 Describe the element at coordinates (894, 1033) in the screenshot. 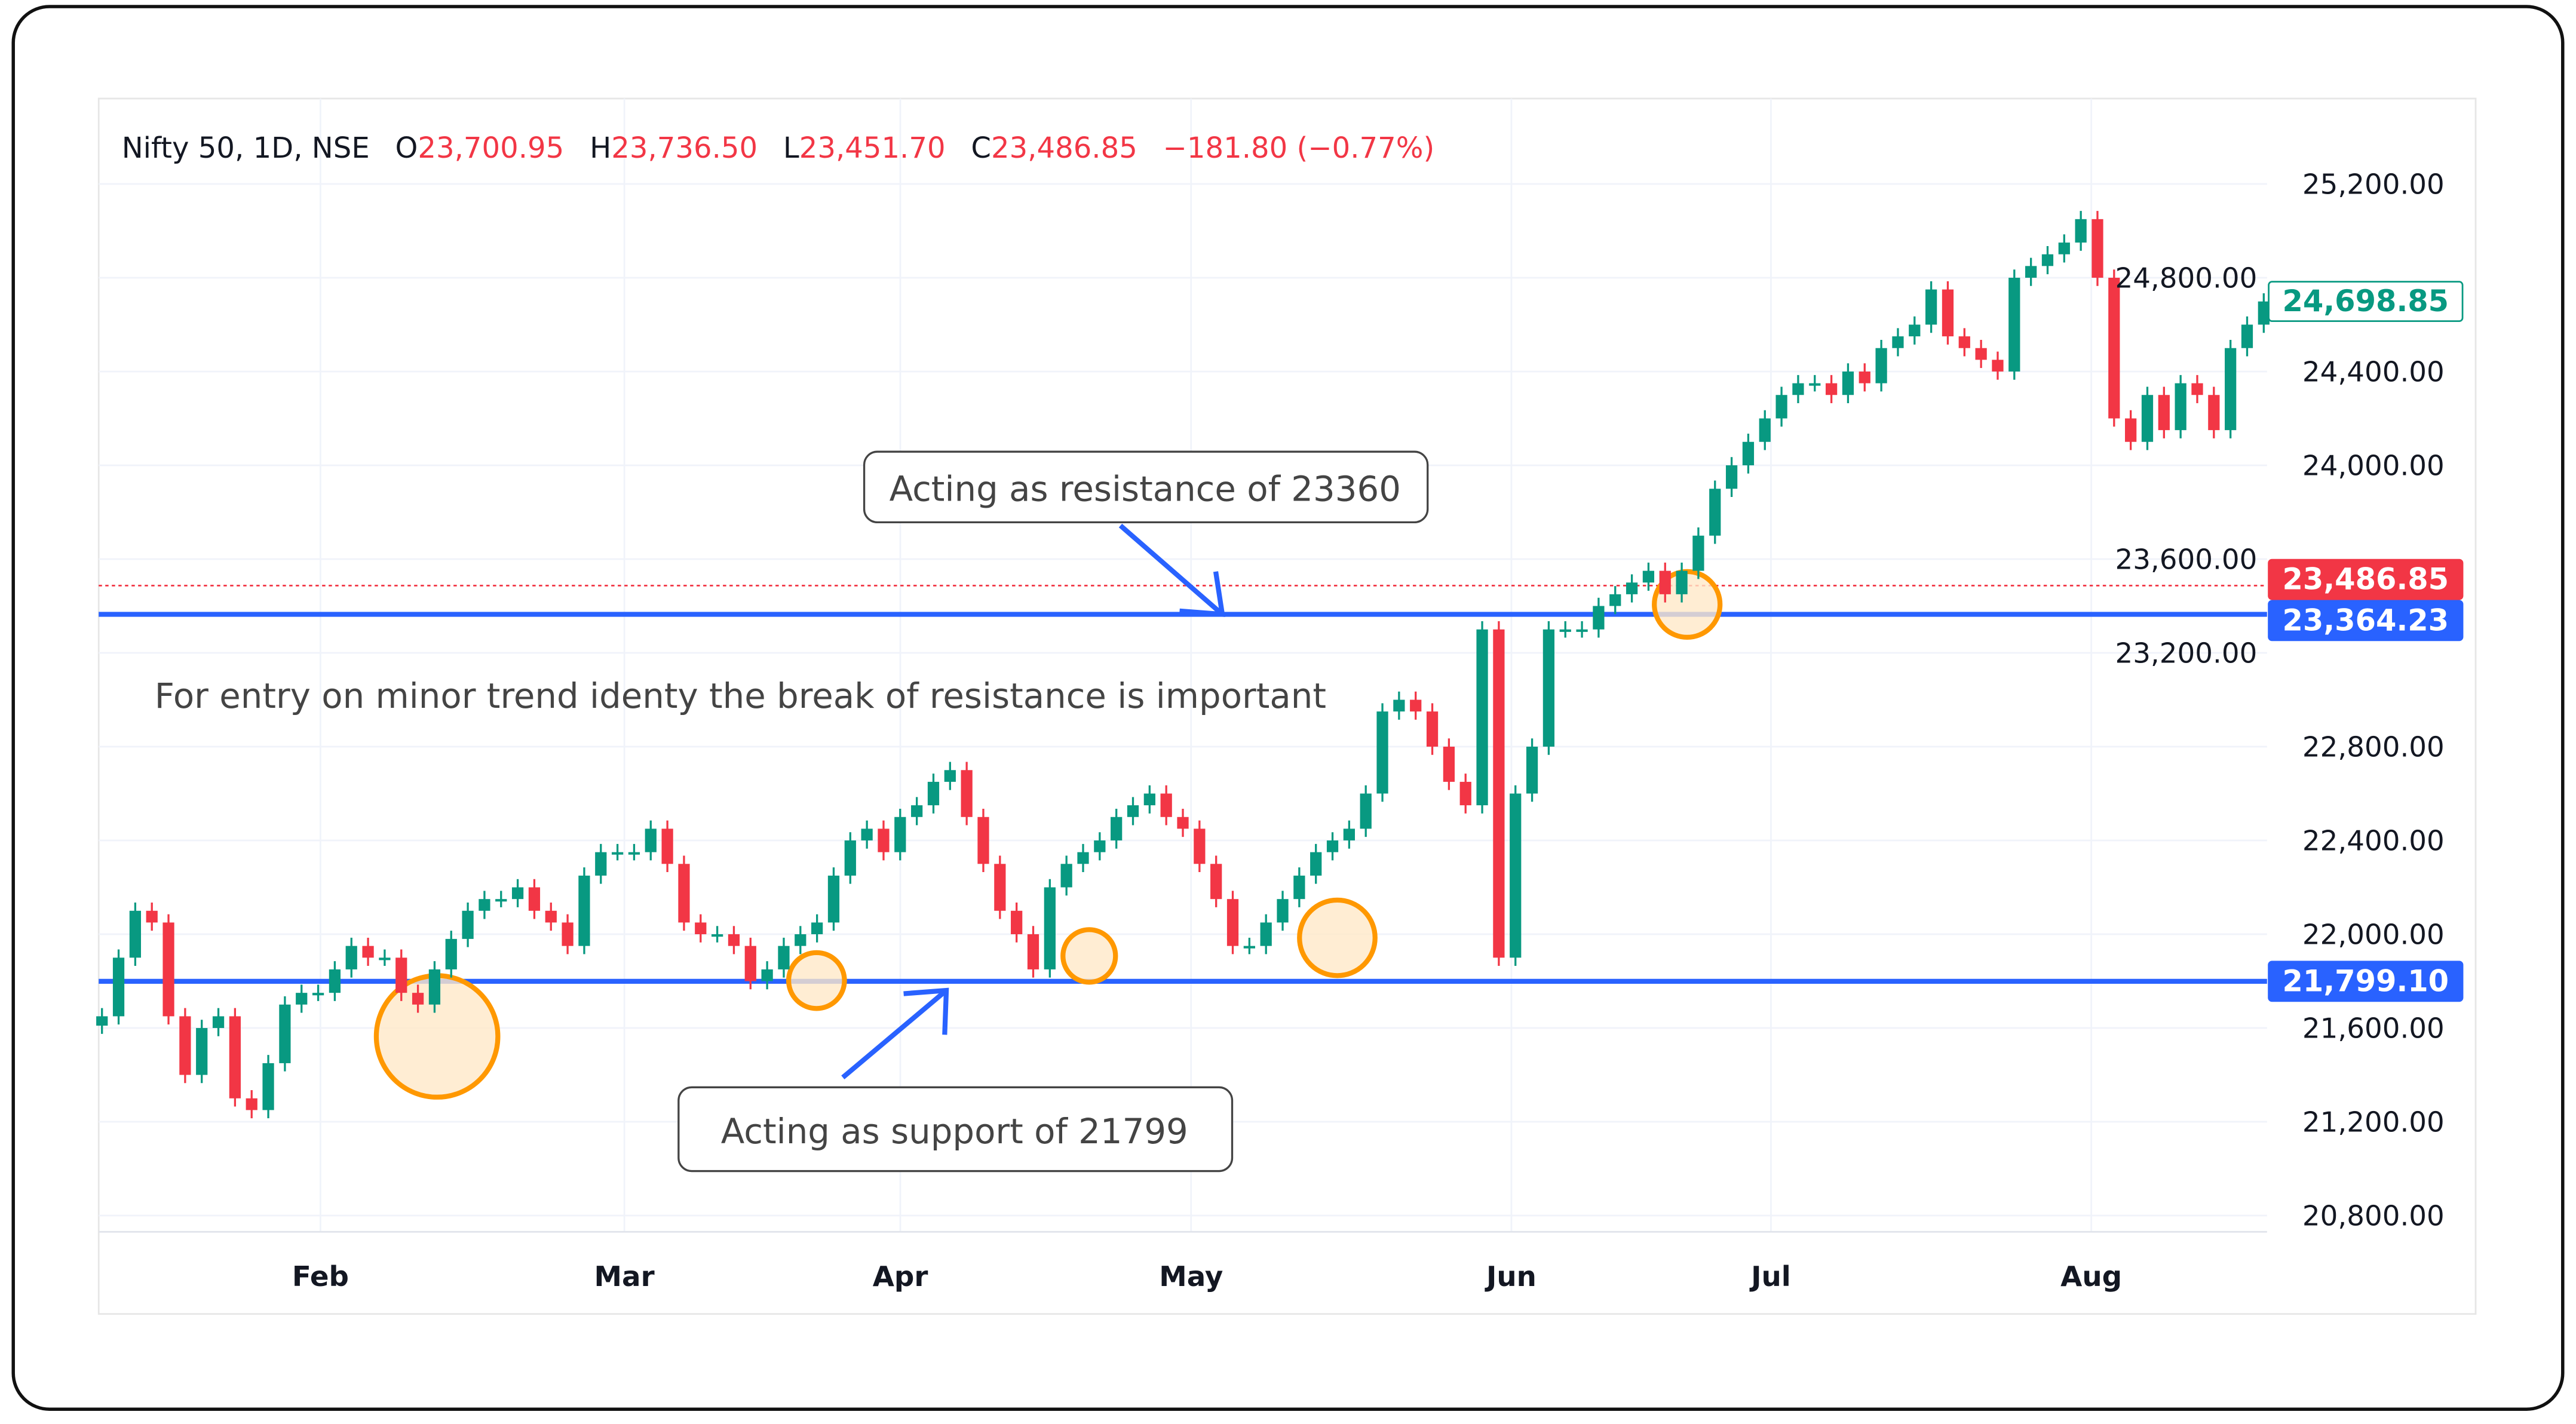

I see `support-arrow` at that location.